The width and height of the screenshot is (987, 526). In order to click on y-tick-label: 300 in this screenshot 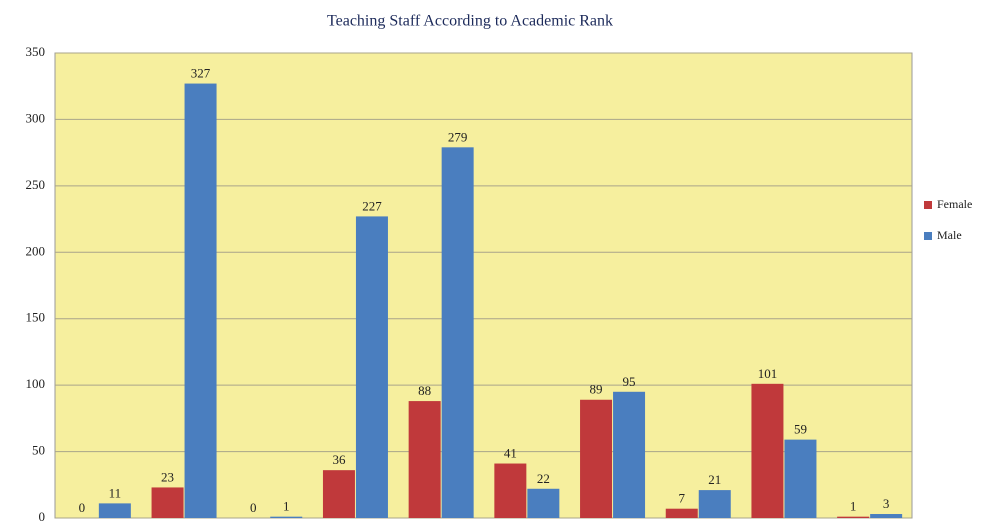, I will do `click(36, 117)`.